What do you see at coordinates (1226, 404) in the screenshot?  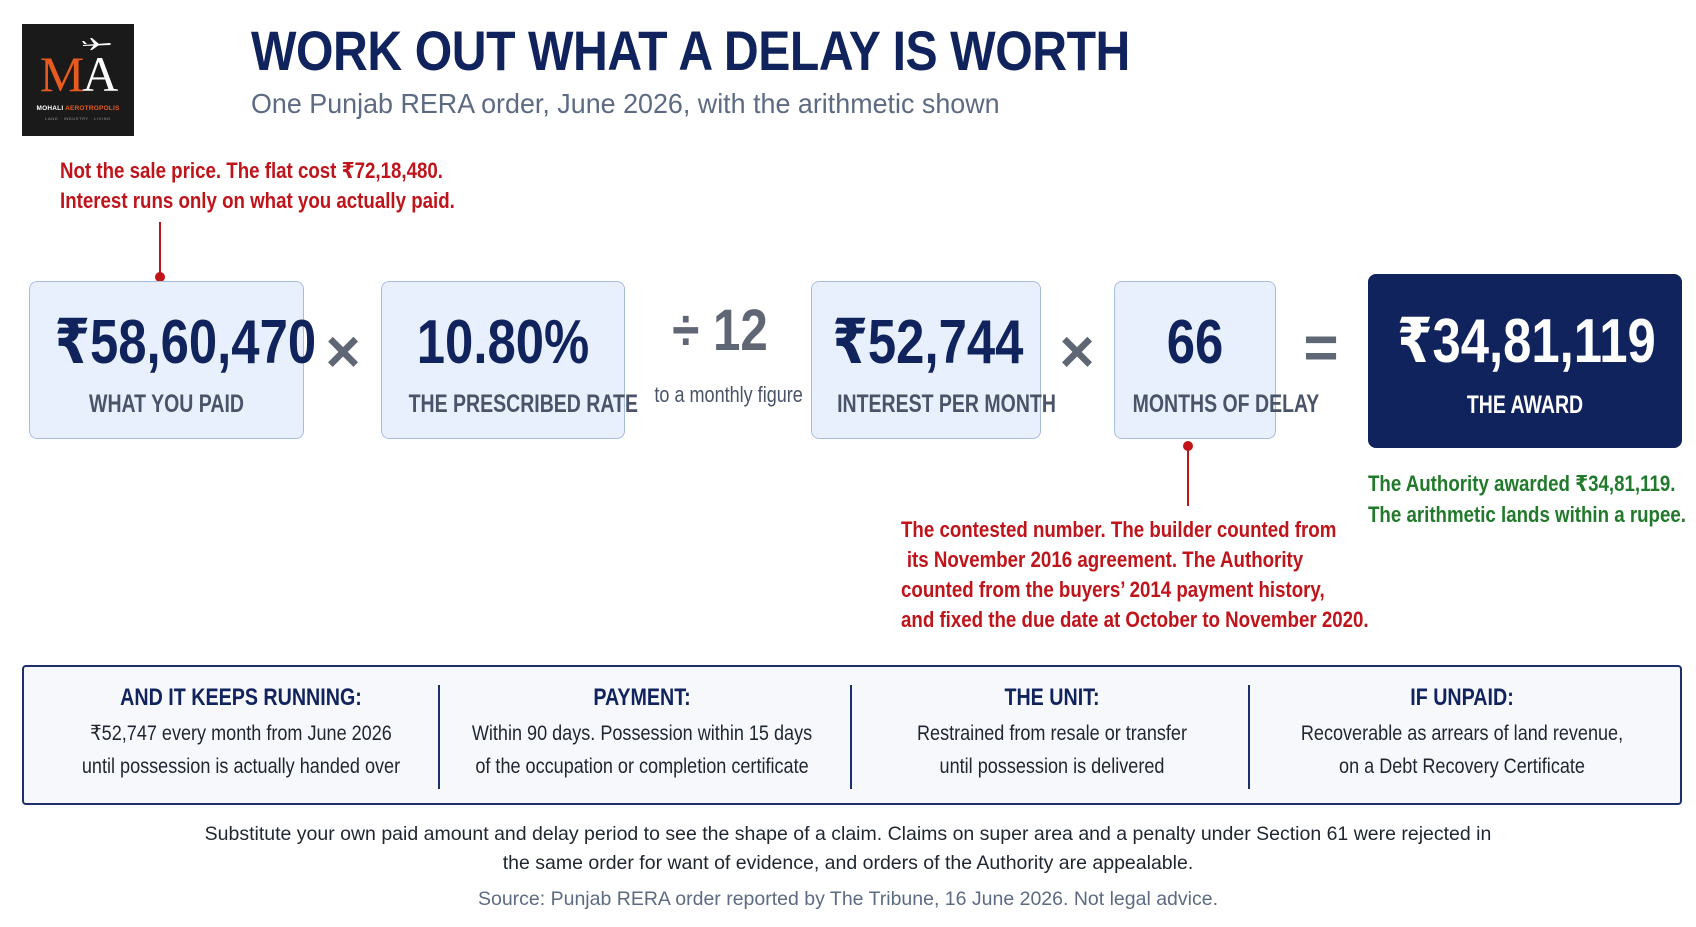 I see `months-label: MONTHS OF DELAY` at bounding box center [1226, 404].